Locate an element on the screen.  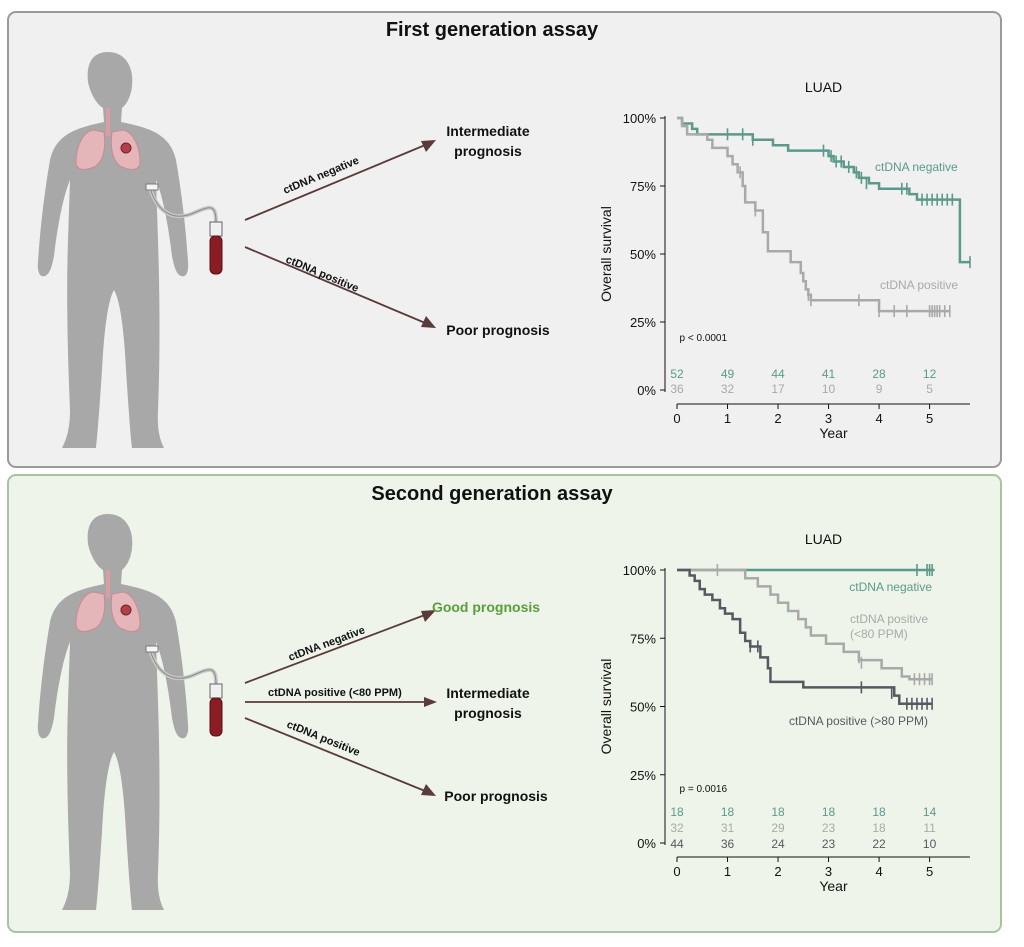
risk-table-value: 52 is located at coordinates (677, 374).